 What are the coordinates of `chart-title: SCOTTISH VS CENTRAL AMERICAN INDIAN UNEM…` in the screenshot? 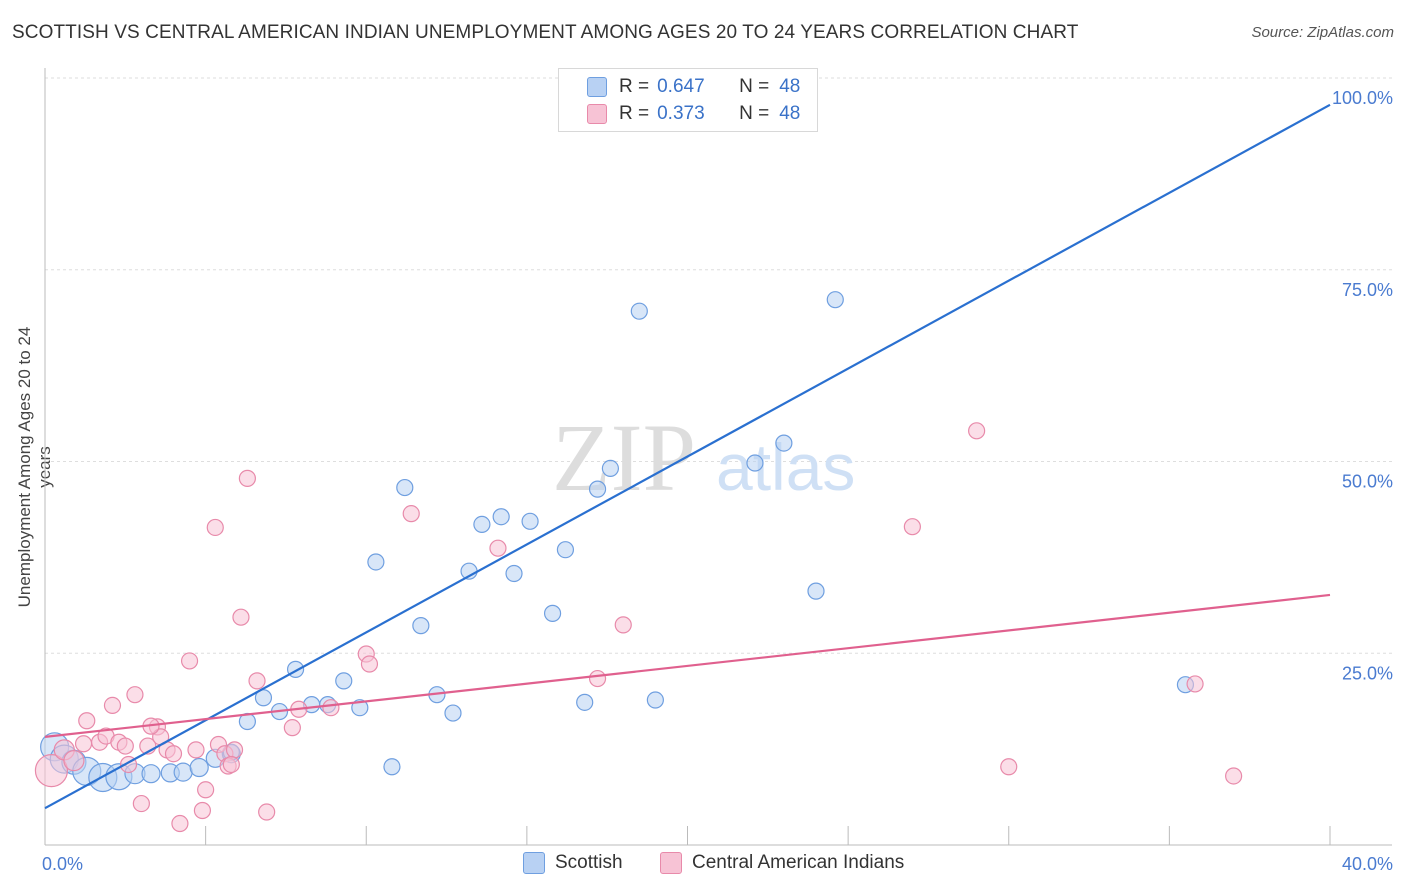 It's located at (545, 32).